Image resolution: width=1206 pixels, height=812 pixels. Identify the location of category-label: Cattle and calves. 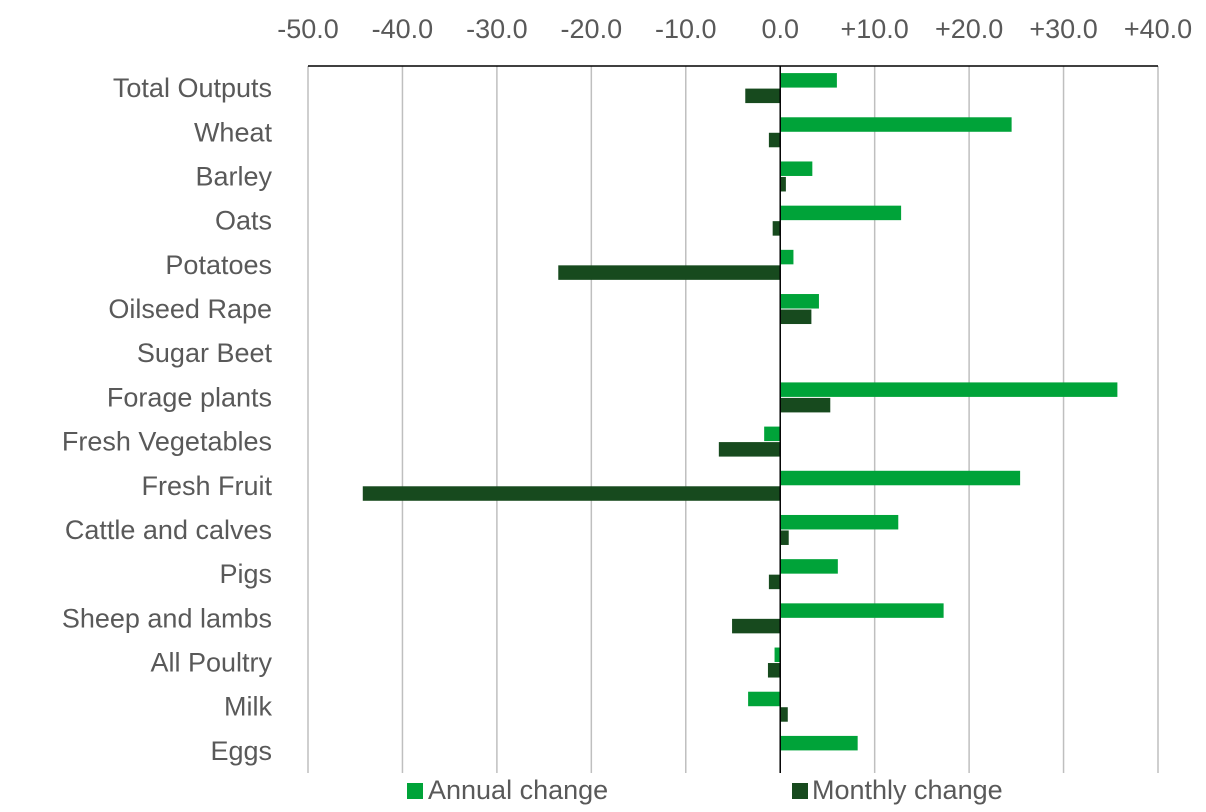
(168, 530).